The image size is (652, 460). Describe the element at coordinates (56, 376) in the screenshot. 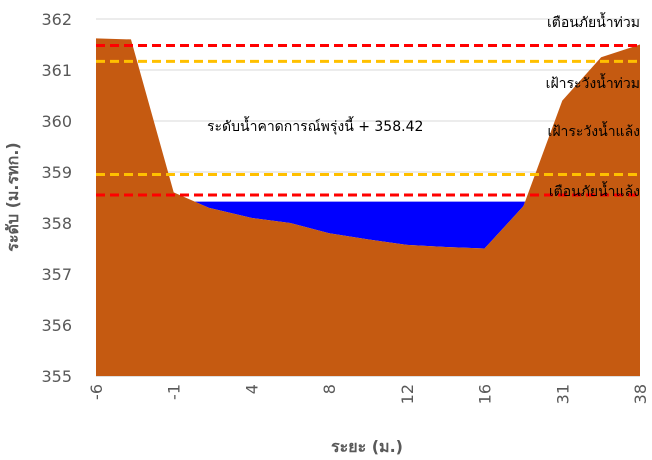

I see `y-tick-label: 355` at that location.